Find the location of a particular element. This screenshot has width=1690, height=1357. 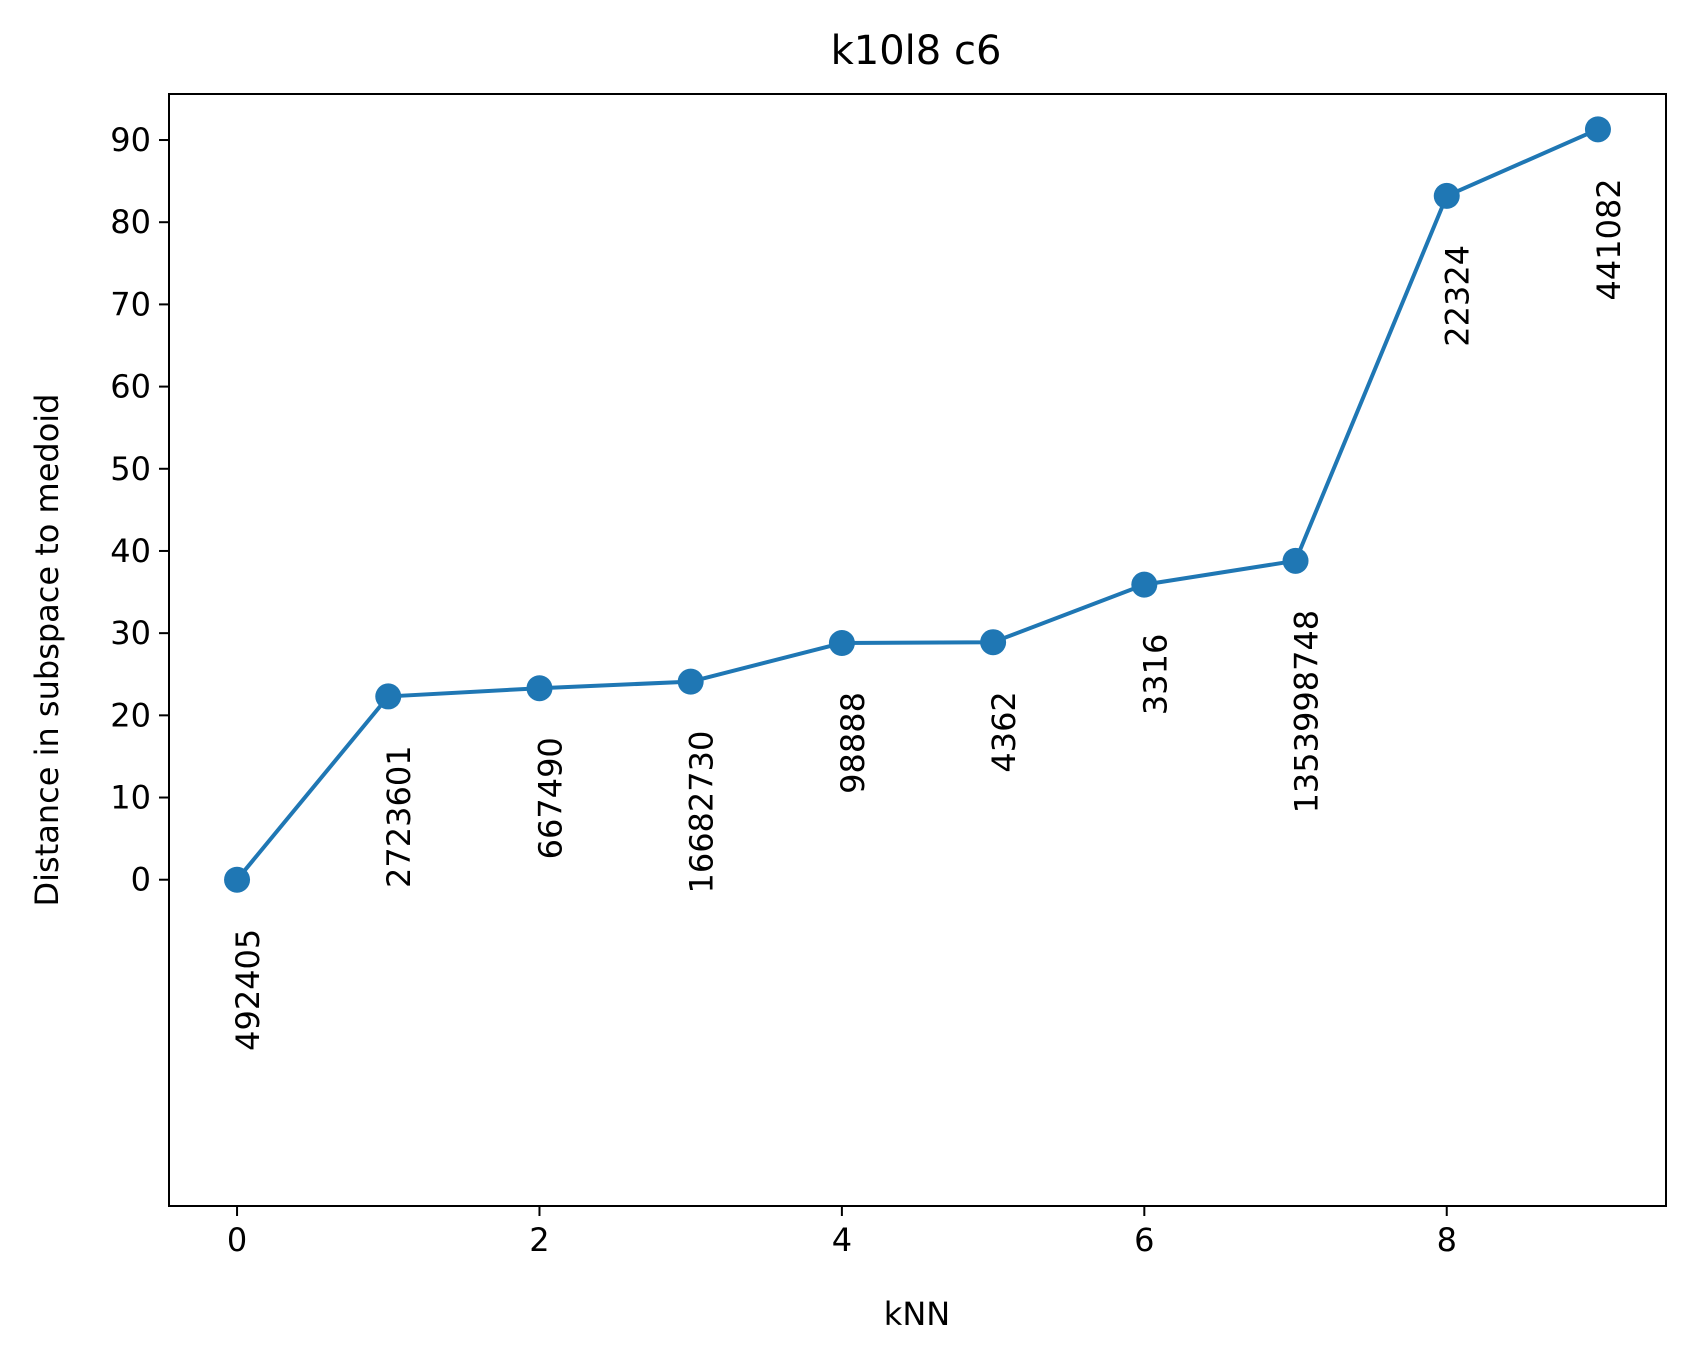

point-label: 4362 is located at coordinates (1004, 731).